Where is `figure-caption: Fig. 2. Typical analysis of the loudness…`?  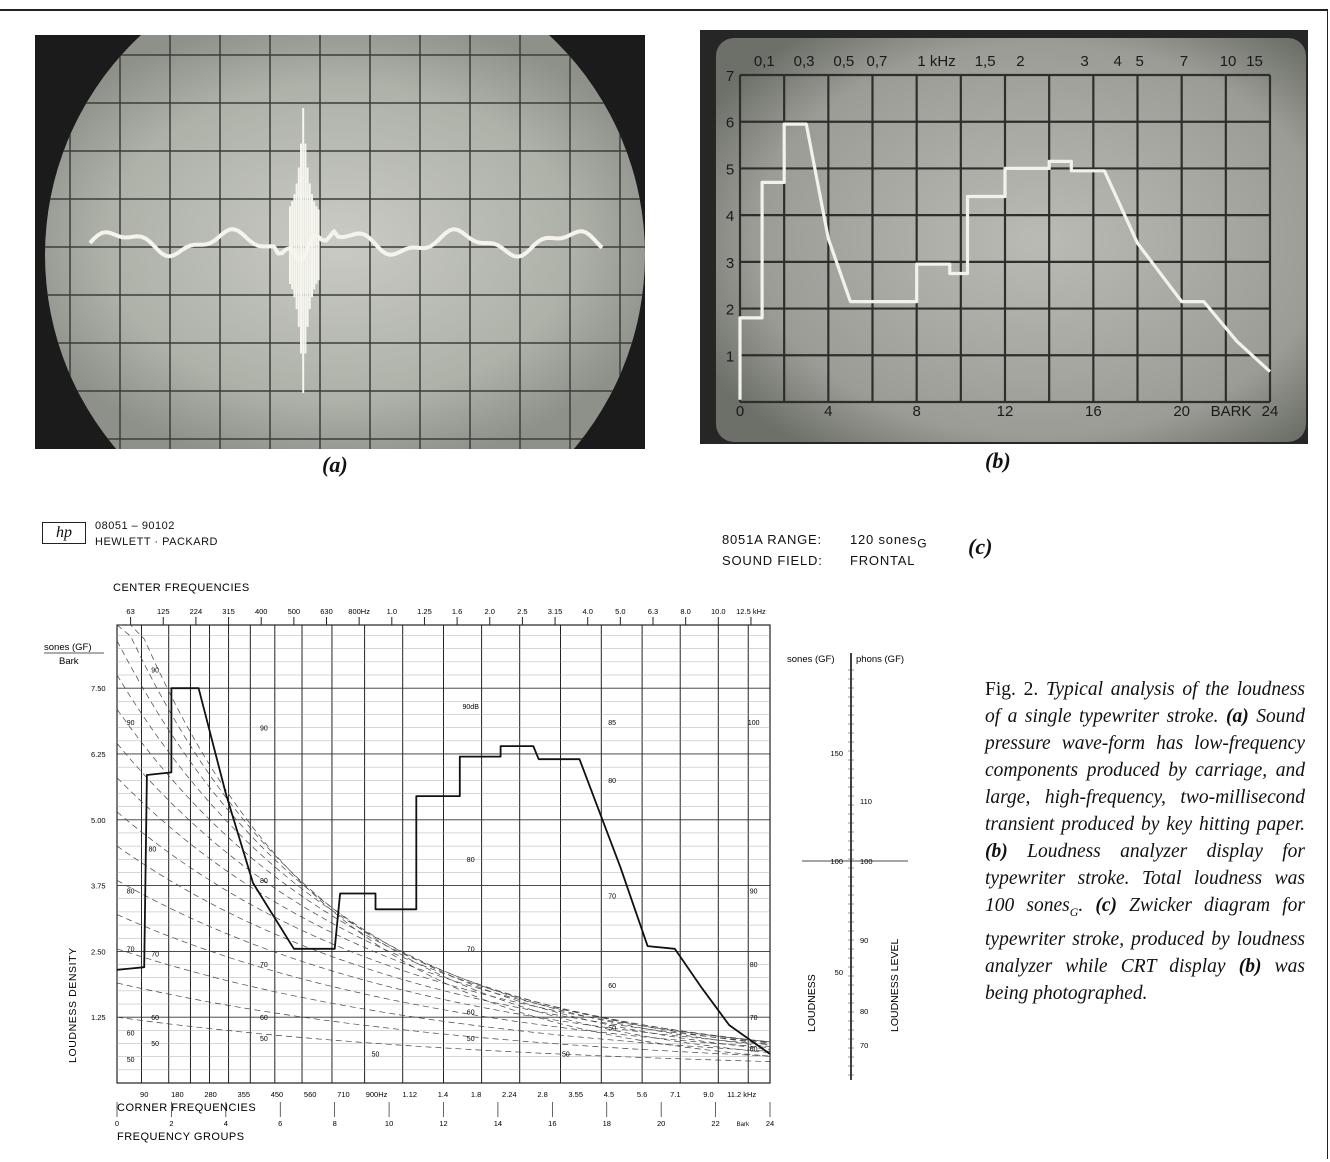 figure-caption: Fig. 2. Typical analysis of the loudness… is located at coordinates (1145, 841).